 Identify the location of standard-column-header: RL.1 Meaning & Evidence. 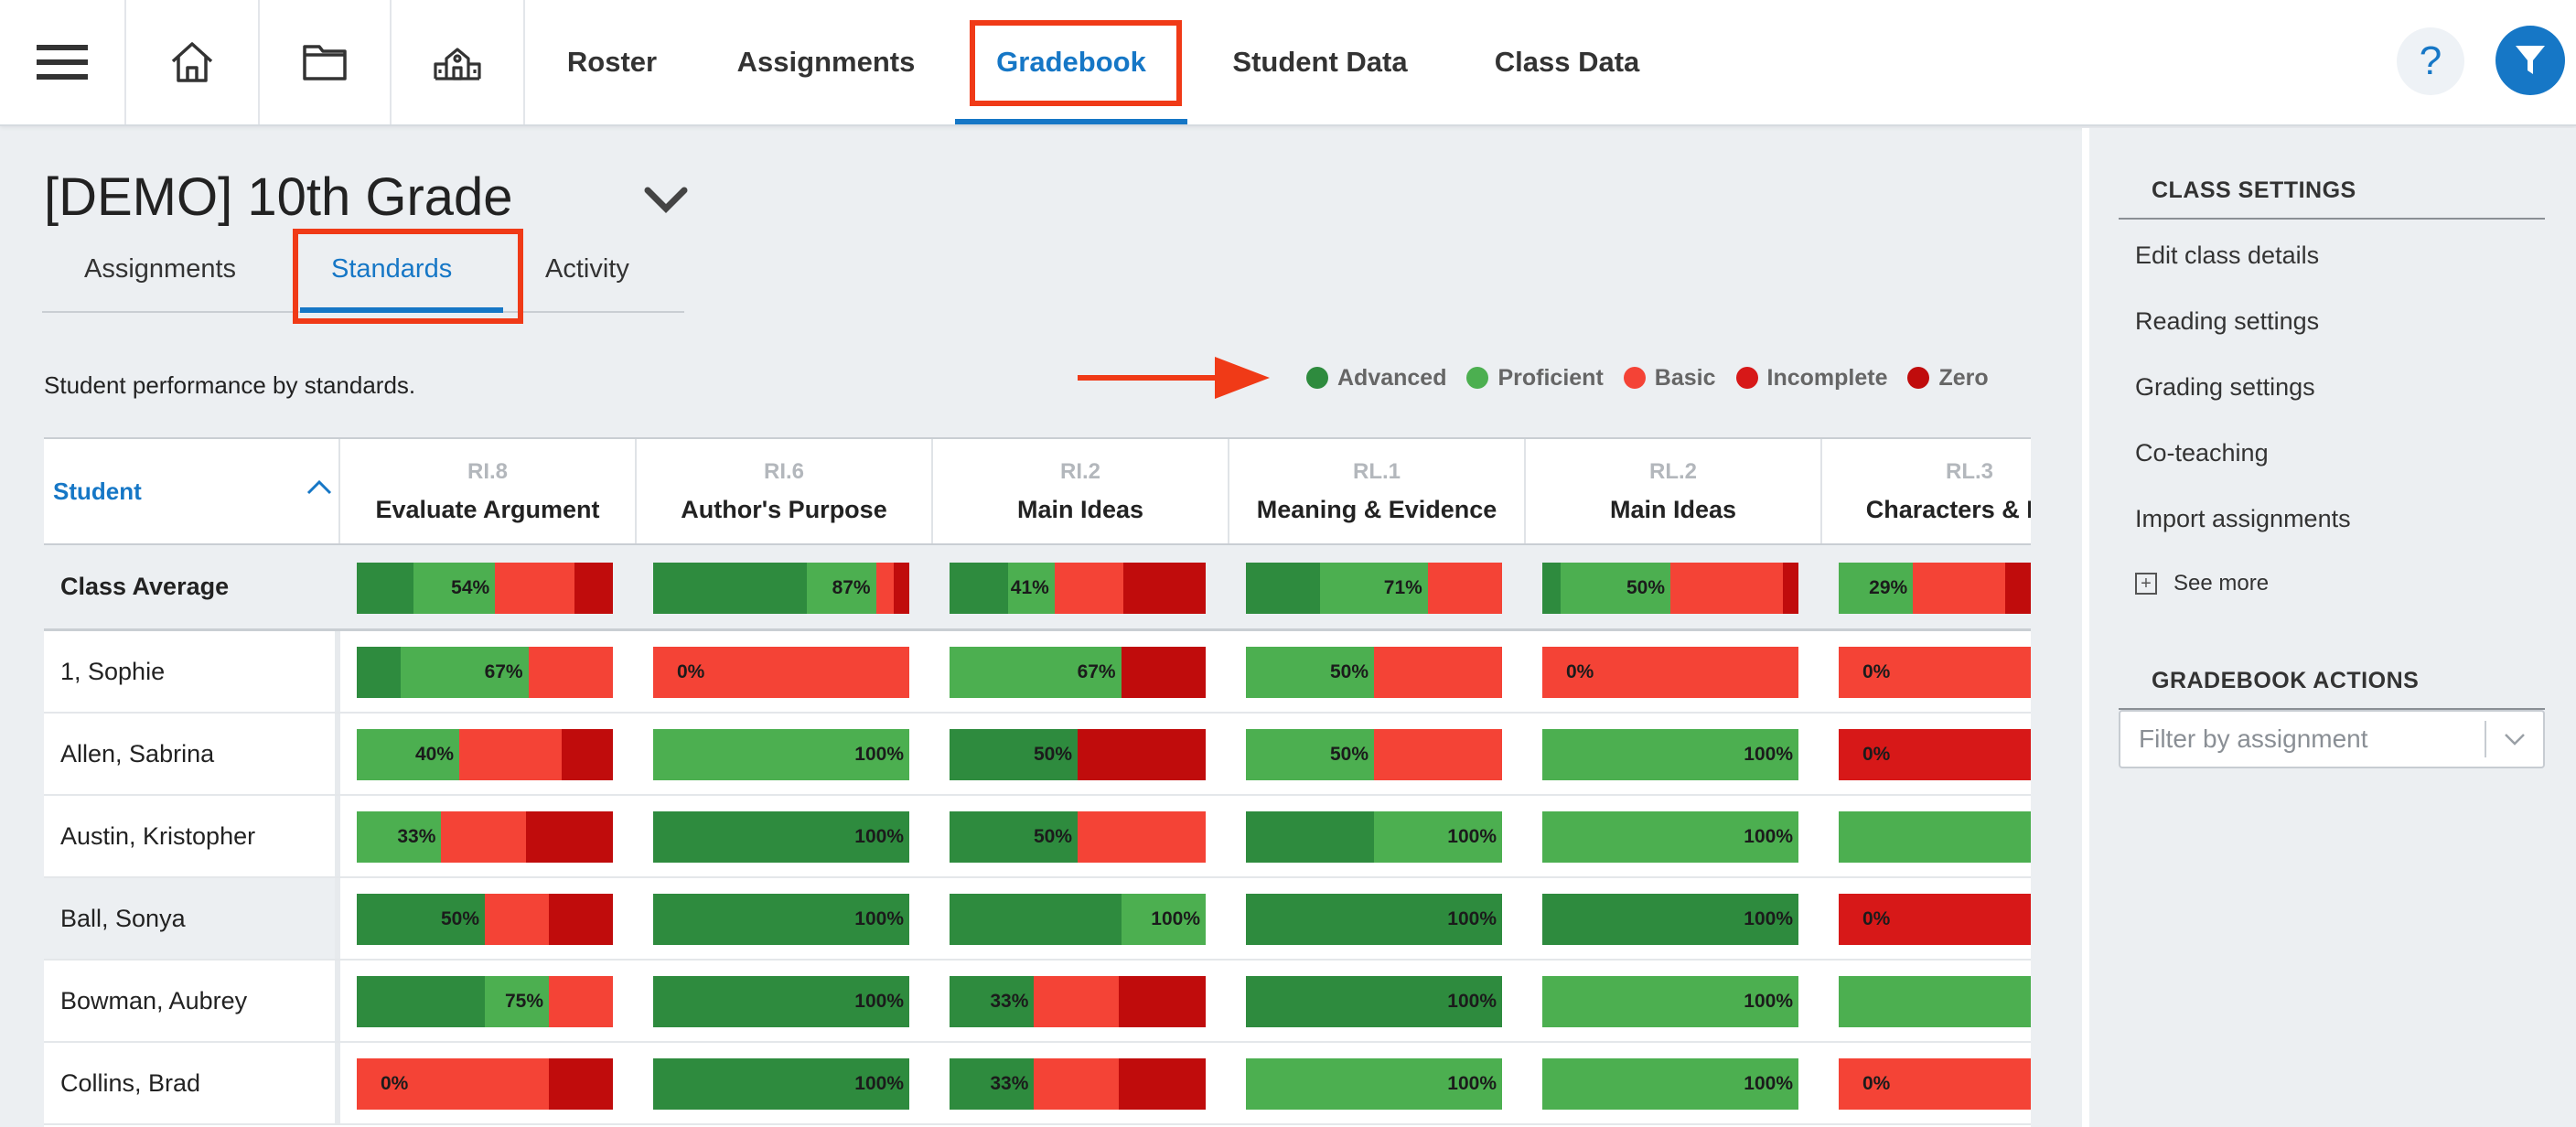
(1378, 491).